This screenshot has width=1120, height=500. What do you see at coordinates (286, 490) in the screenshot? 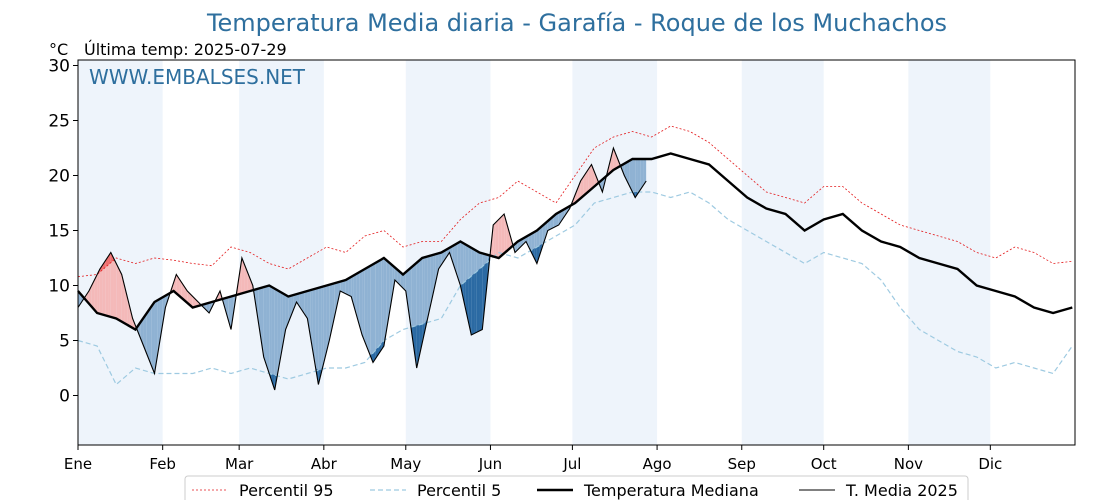
I see `legend-label-p95: Percentil 95` at bounding box center [286, 490].